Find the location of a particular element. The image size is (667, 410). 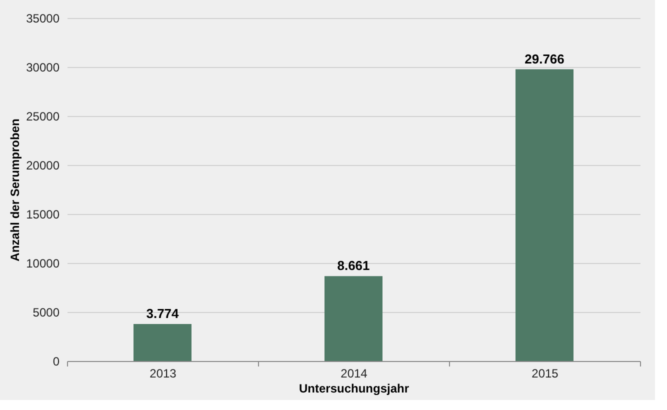

y-axis-title: Anzahl der Serumproben is located at coordinates (15, 190).